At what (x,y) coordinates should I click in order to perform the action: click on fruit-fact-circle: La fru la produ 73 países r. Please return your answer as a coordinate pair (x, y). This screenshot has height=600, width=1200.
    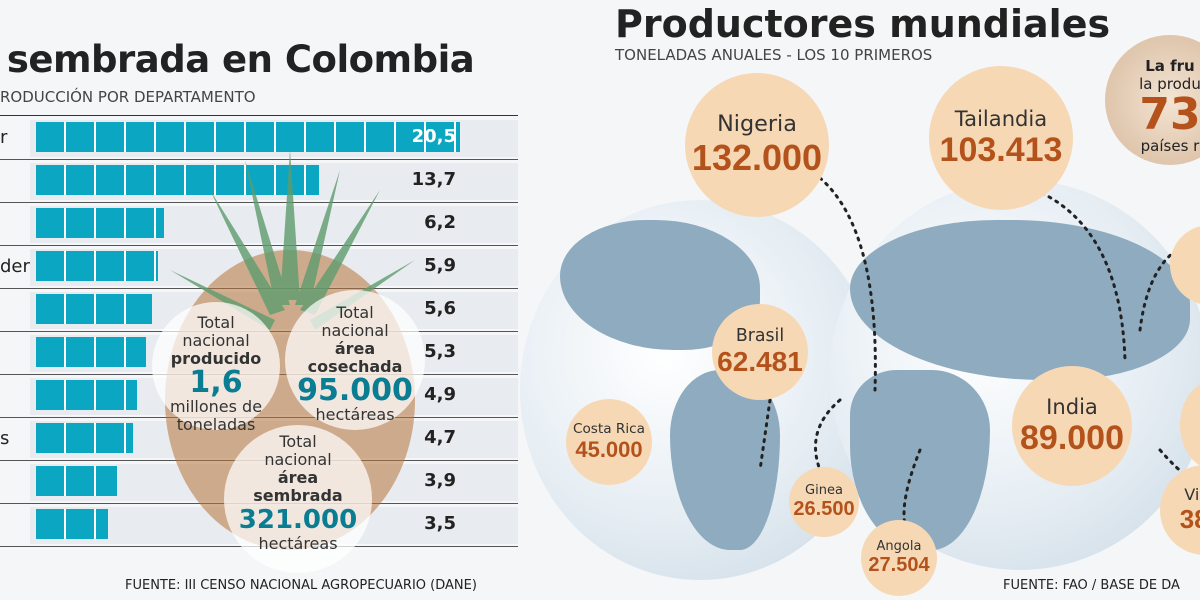
    Looking at the image, I should click on (1152, 100).